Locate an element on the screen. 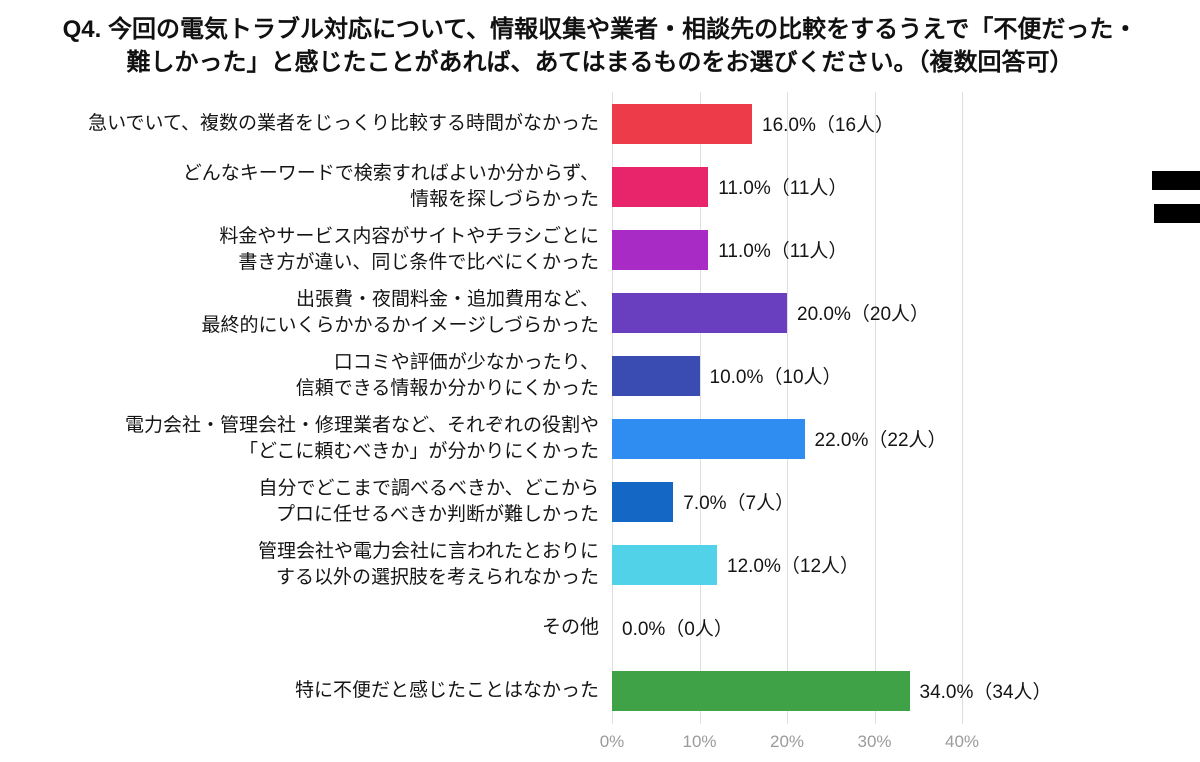 This screenshot has width=1200, height=762. x-axis-tick: 10% is located at coordinates (699, 741).